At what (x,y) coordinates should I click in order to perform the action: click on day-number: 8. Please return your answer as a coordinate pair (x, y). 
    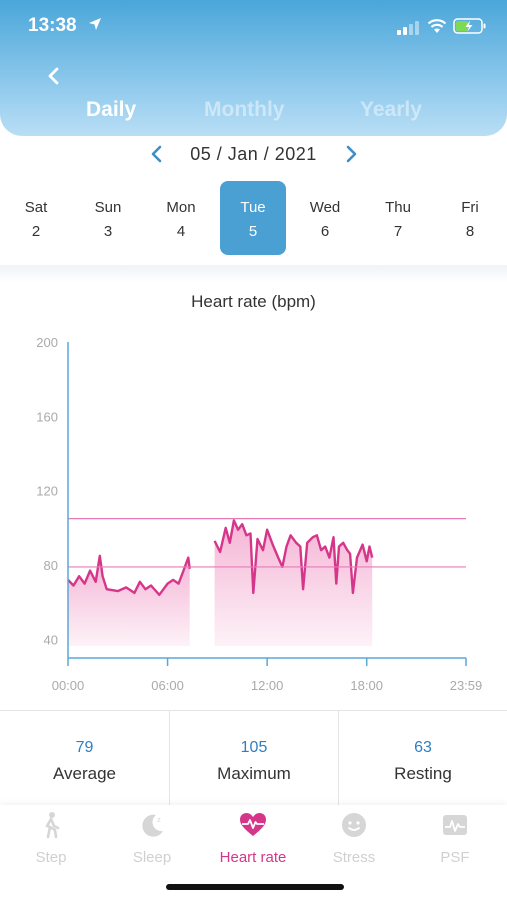
    Looking at the image, I should click on (470, 231).